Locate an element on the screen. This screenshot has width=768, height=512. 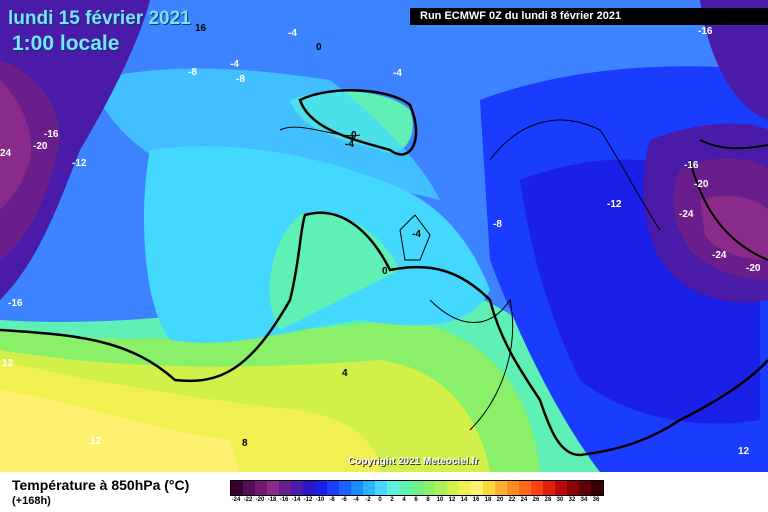
lead-time: (+168h) is located at coordinates (31, 501).